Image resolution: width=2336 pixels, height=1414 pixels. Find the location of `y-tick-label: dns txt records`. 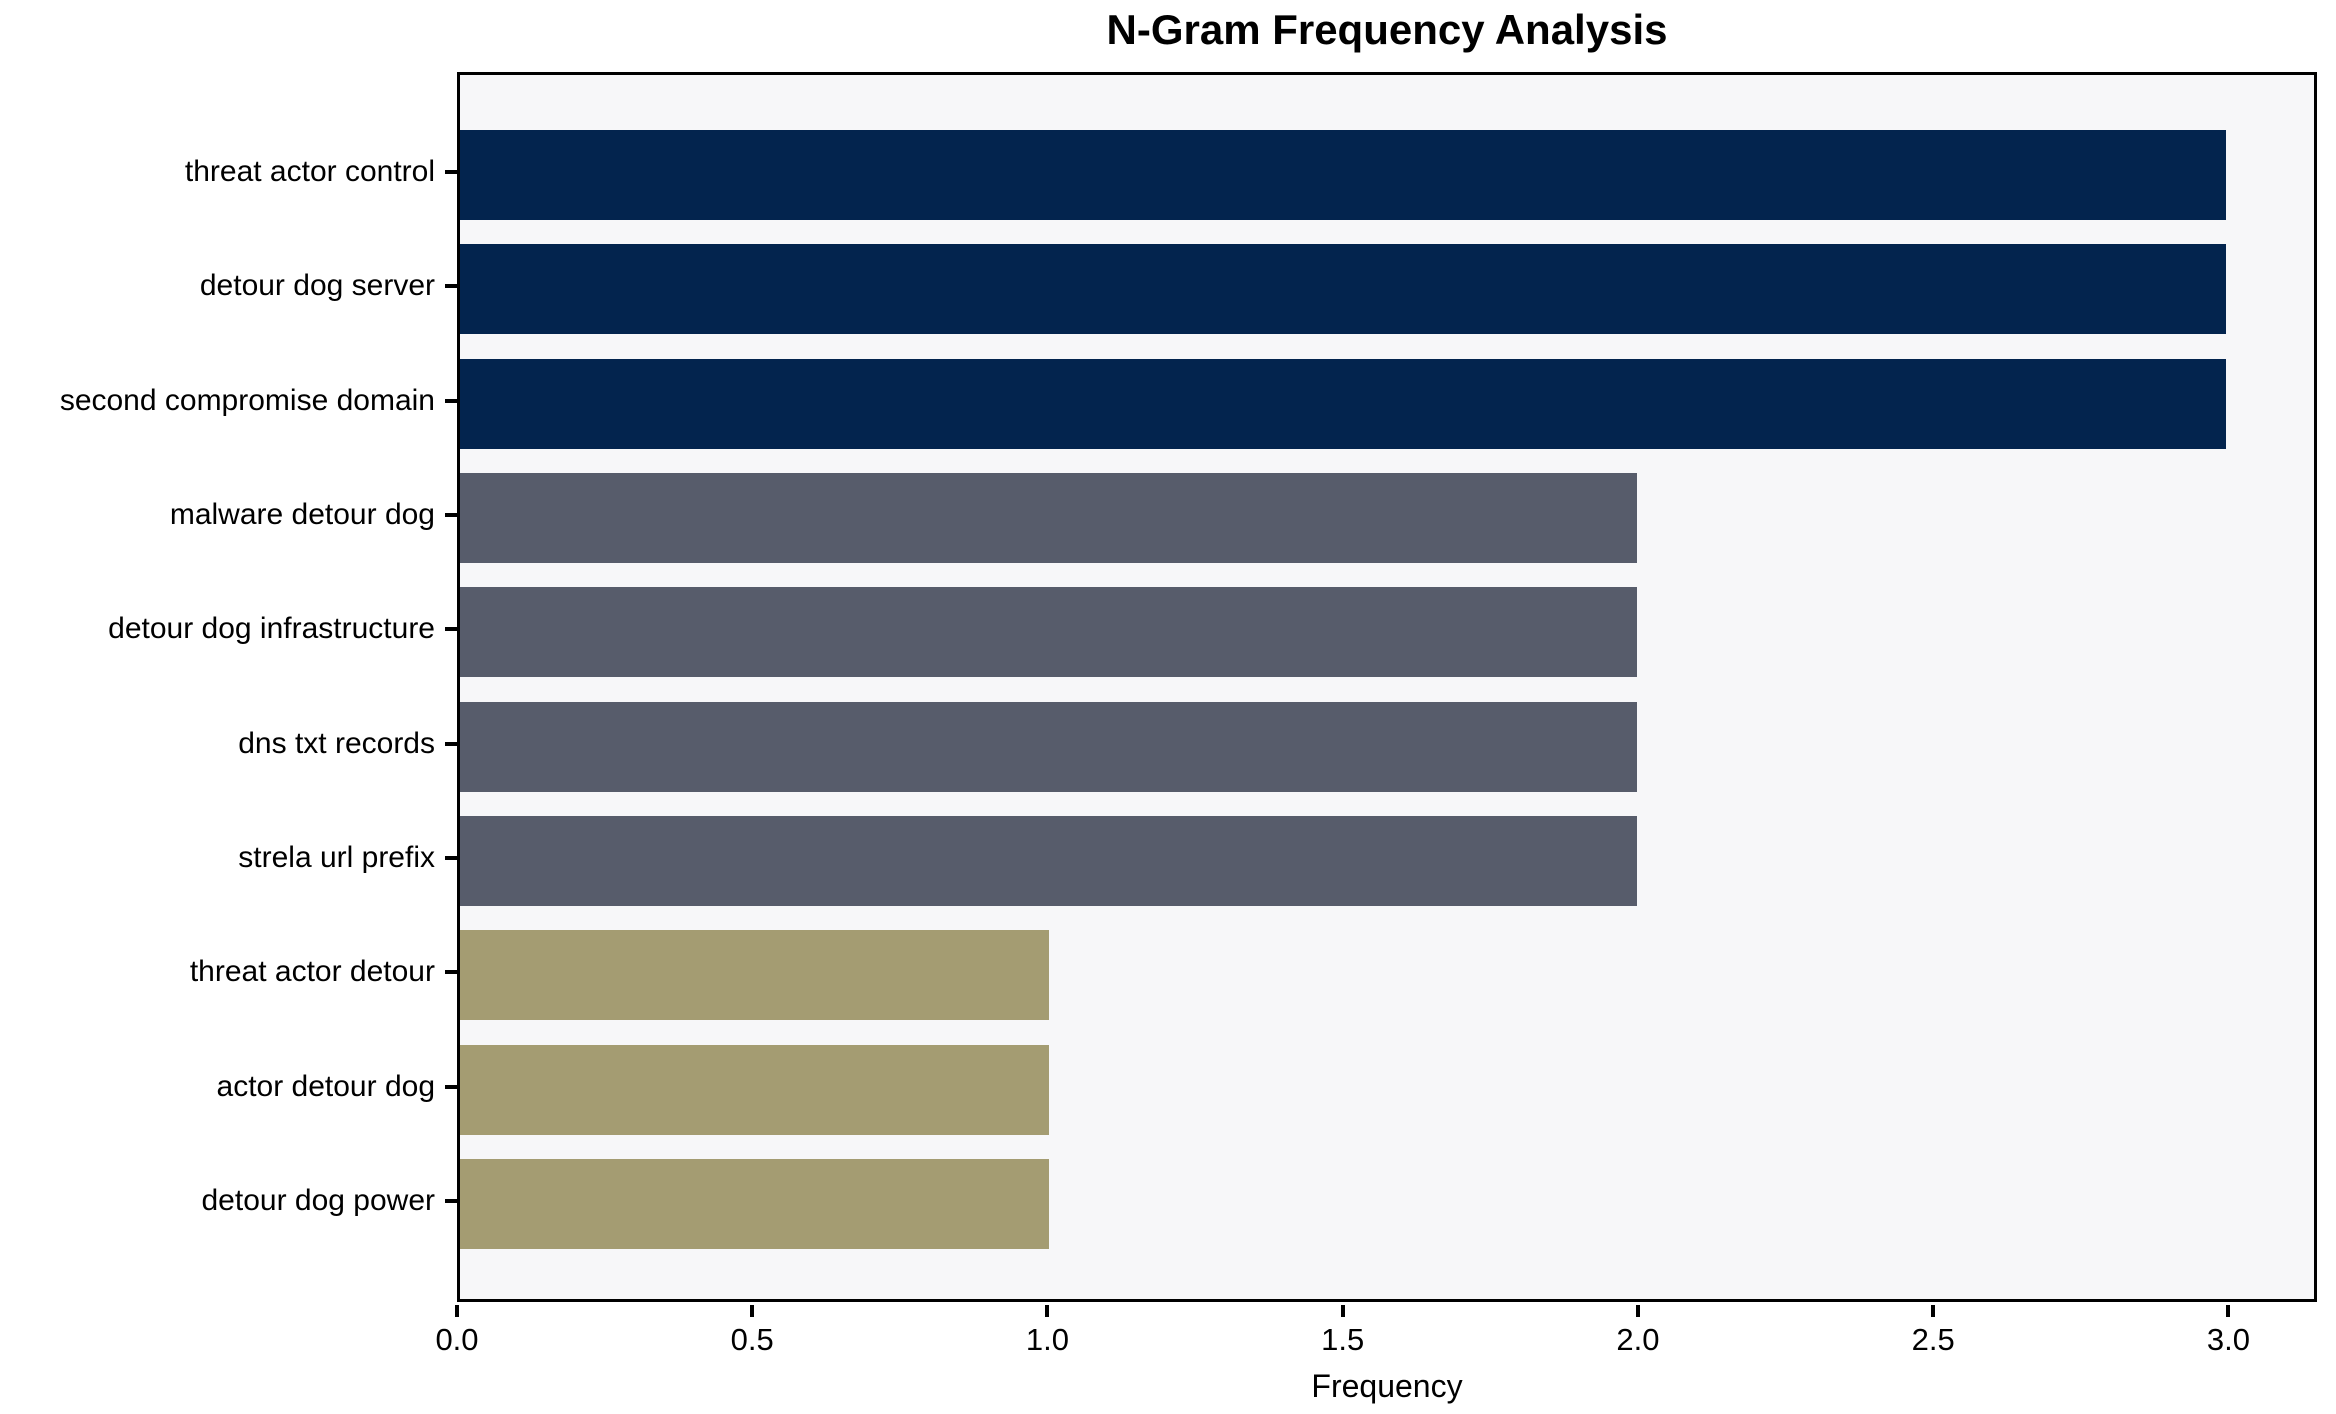

y-tick-label: dns txt records is located at coordinates (336, 743).